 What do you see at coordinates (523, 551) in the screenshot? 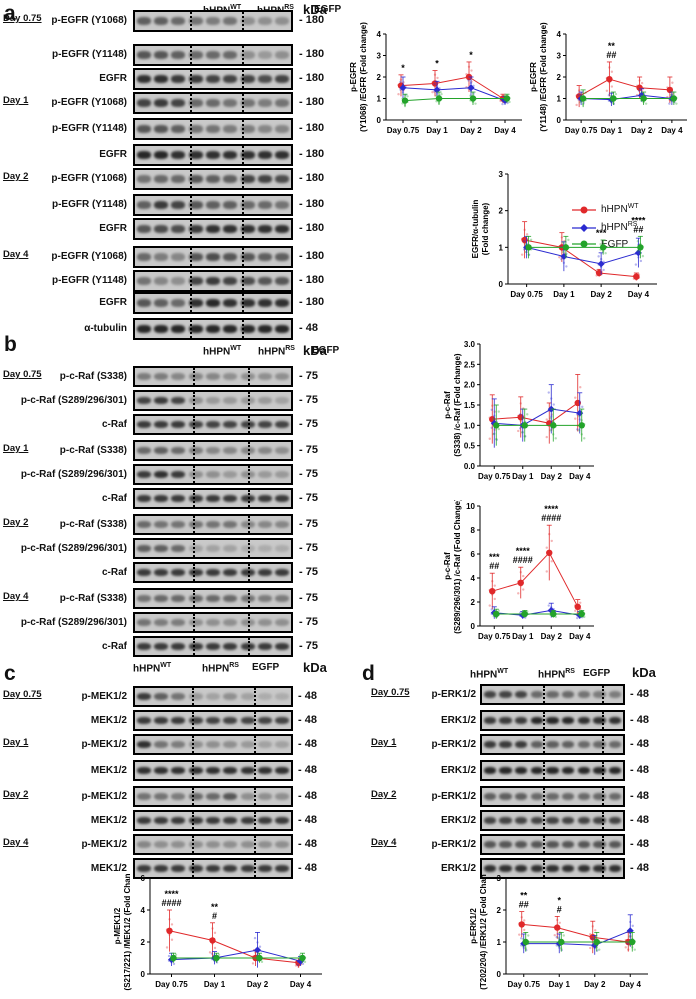
I see `significance-mark: ****` at bounding box center [523, 551].